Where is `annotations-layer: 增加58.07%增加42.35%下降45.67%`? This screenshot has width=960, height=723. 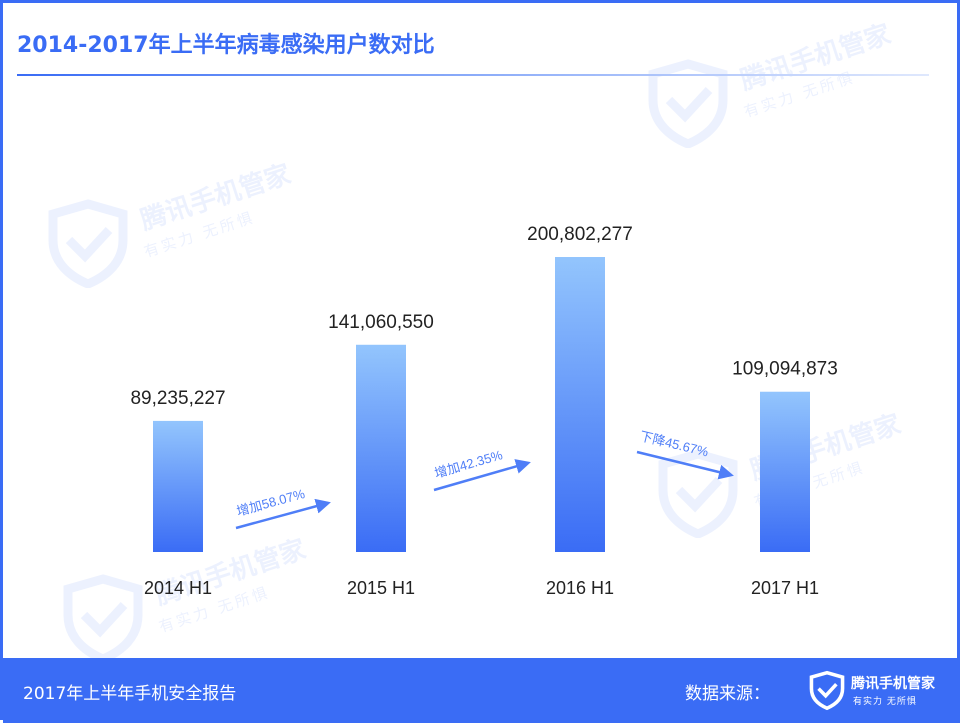
annotations-layer: 增加58.07%增加42.35%下降45.67% is located at coordinates (484, 479).